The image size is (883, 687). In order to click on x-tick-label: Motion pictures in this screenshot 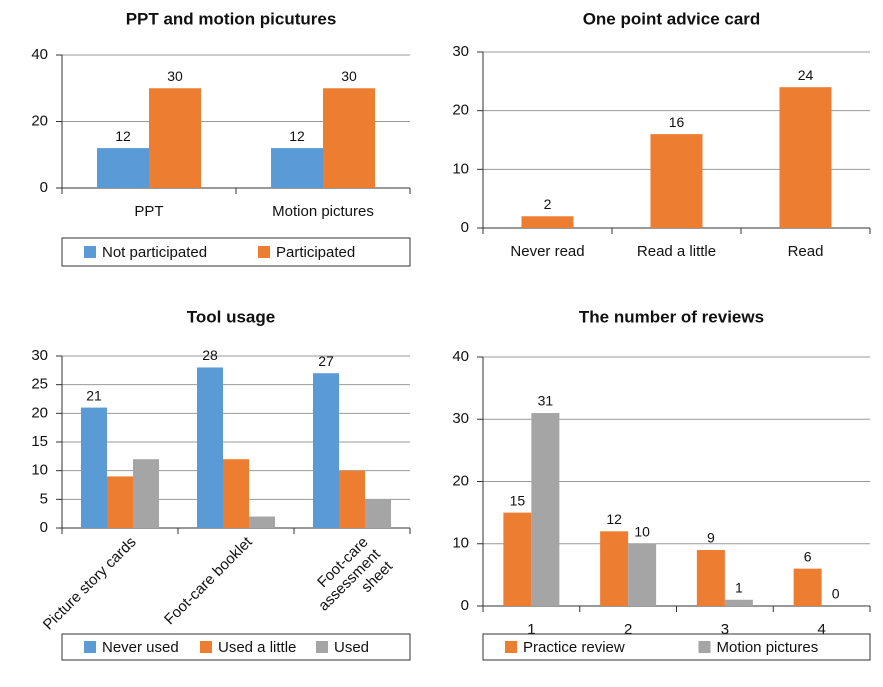, I will do `click(323, 211)`.